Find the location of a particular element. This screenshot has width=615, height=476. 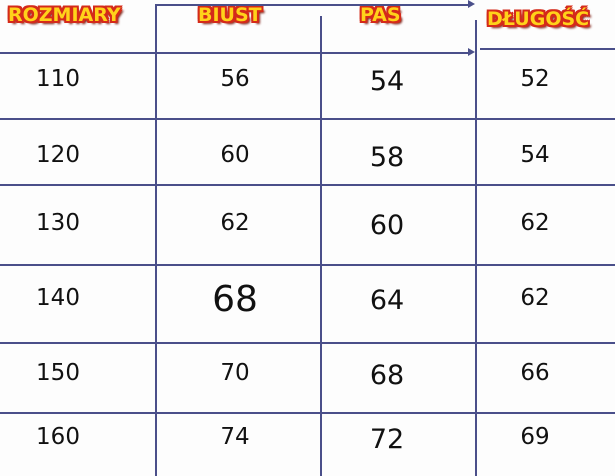

measurement-cell: 66 is located at coordinates (535, 373).